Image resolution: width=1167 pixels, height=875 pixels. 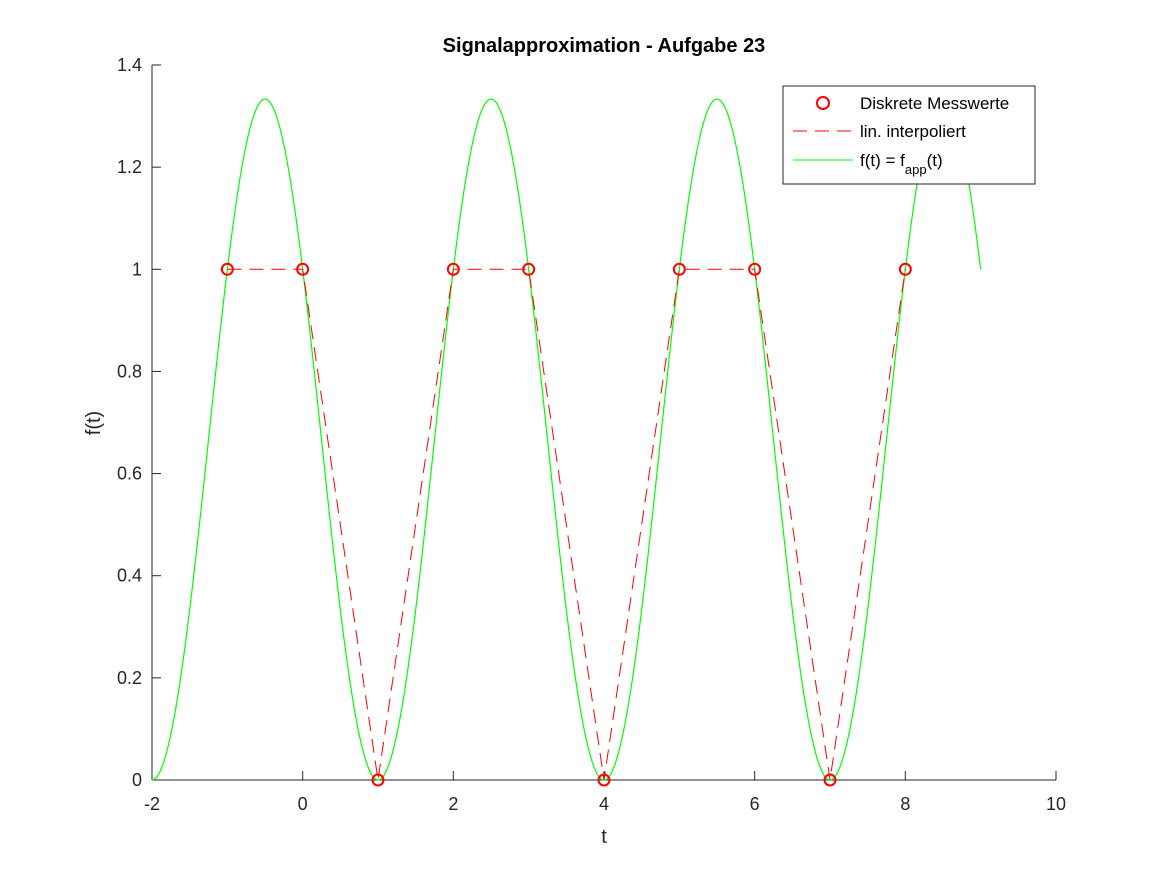 What do you see at coordinates (137, 269) in the screenshot?
I see `y-tick-label: 1` at bounding box center [137, 269].